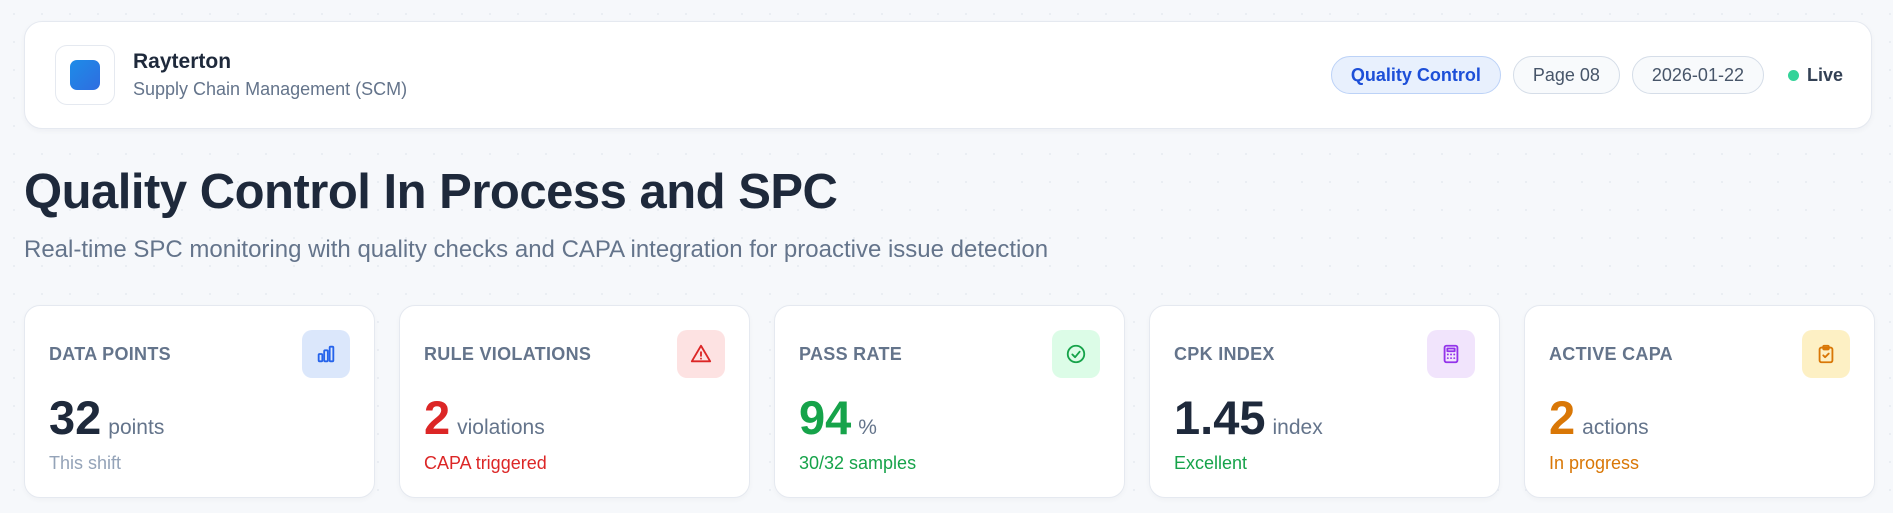 This screenshot has width=1893, height=513. What do you see at coordinates (825, 417) in the screenshot?
I see `kpi-value: 94` at bounding box center [825, 417].